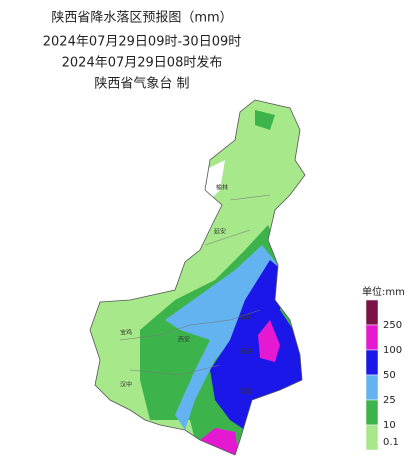 The width and height of the screenshot is (409, 464). What do you see at coordinates (392, 325) in the screenshot?
I see `legend-label: 250` at bounding box center [392, 325].